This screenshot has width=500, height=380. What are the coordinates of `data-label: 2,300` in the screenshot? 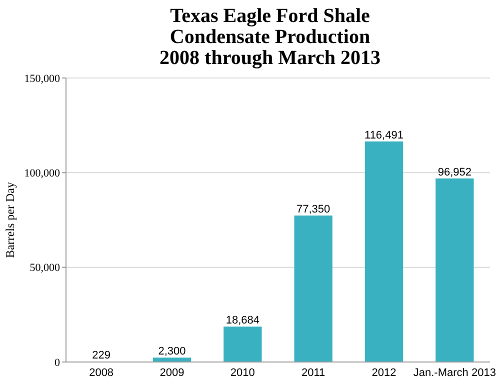 It's located at (172, 352).